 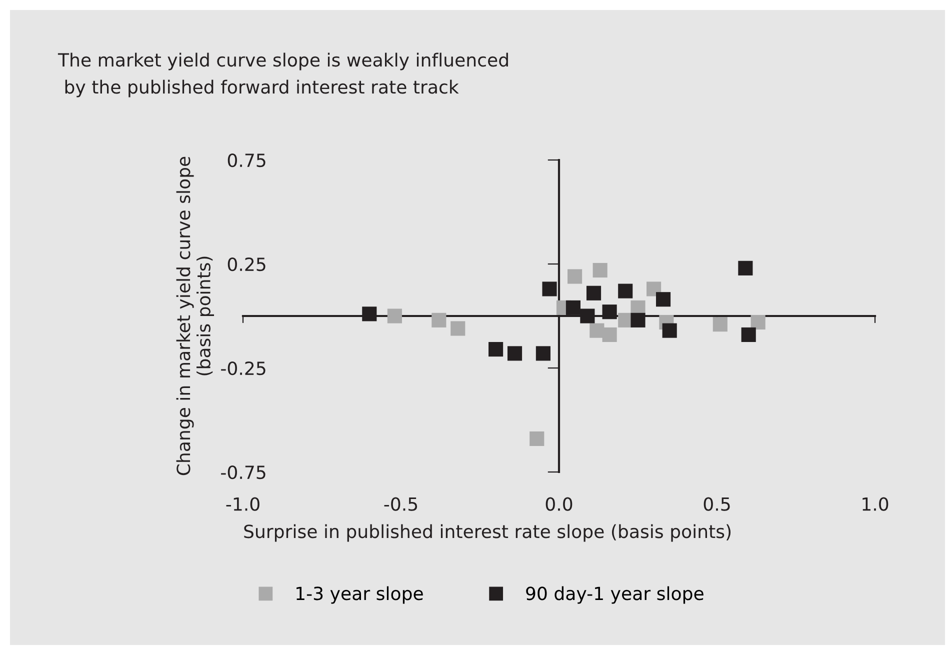 I want to click on y-tick-label: -0.75, so click(x=243, y=472).